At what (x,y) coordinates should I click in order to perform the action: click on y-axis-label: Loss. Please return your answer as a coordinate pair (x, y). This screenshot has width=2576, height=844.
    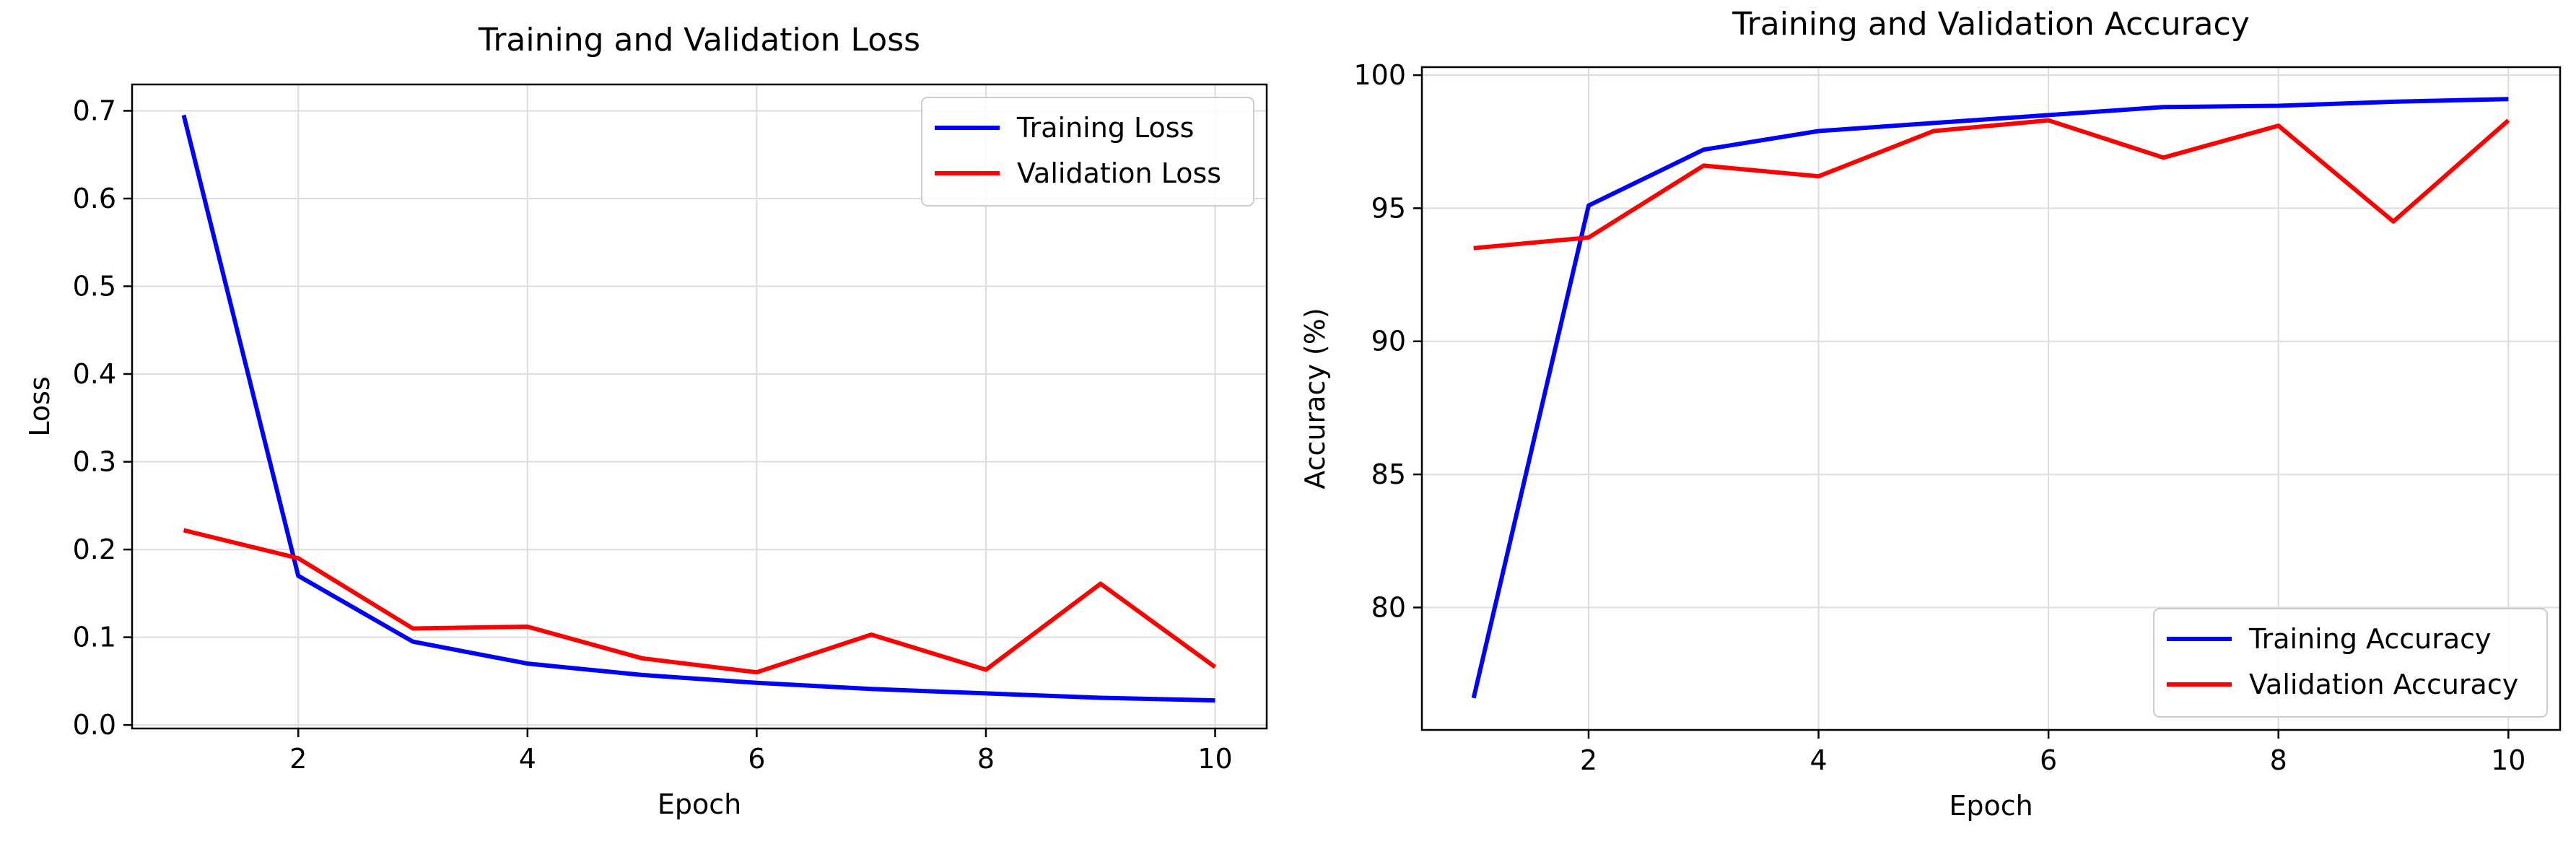
    Looking at the image, I should click on (40, 406).